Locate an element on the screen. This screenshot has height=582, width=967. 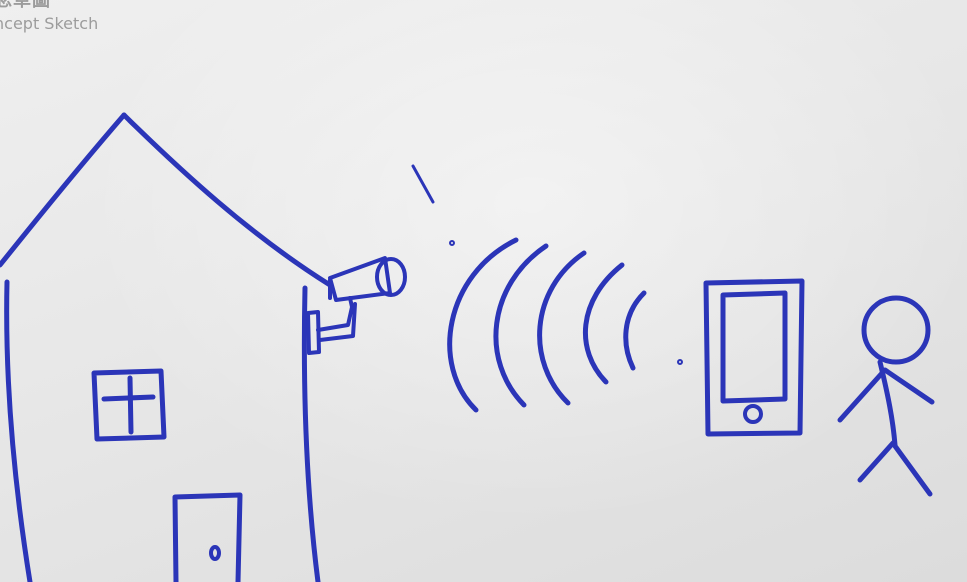
header-title-english: ncept Sketch is located at coordinates (49, 23).